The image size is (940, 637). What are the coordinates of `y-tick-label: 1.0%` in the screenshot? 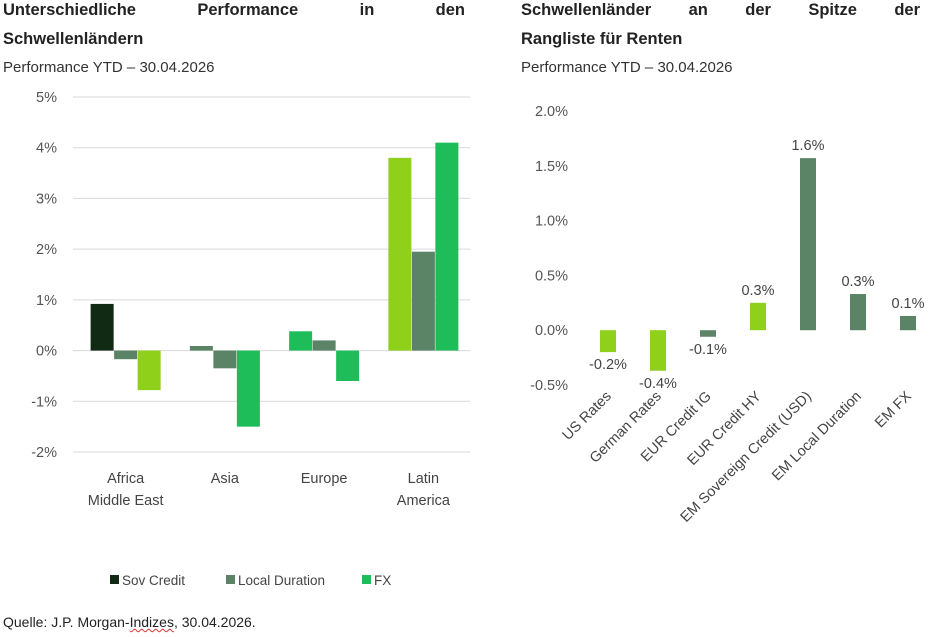 It's located at (551, 222).